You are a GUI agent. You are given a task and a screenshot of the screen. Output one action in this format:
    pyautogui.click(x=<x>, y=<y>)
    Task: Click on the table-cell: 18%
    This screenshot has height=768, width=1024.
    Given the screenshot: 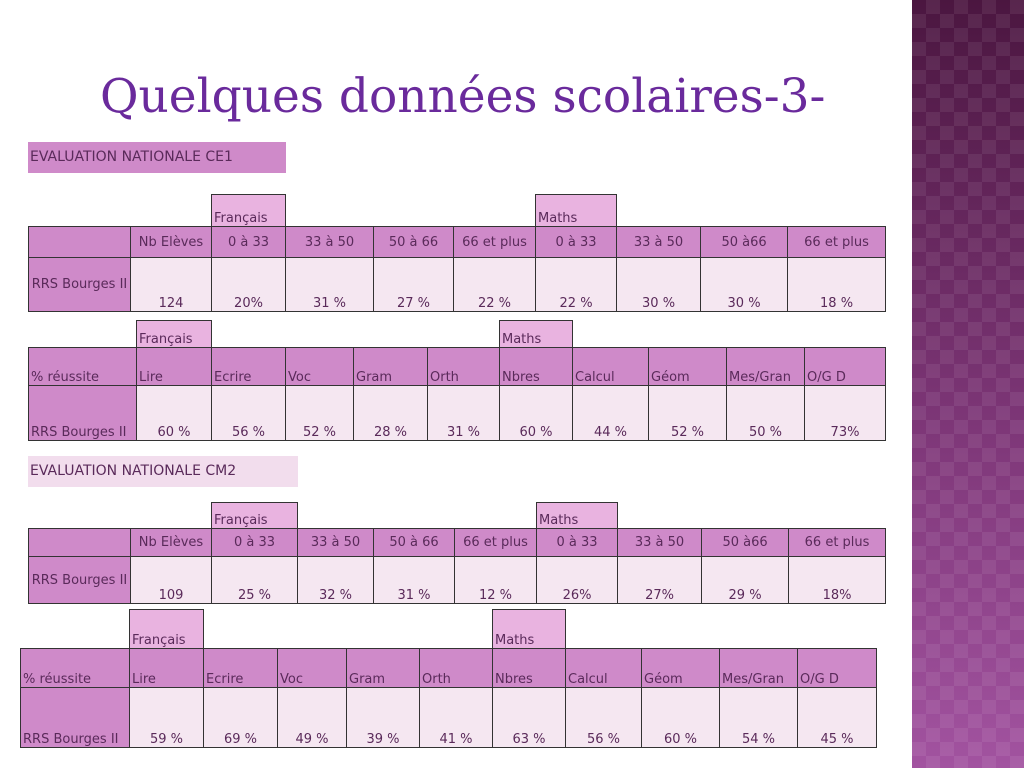 What is the action you would take?
    pyautogui.click(x=837, y=580)
    